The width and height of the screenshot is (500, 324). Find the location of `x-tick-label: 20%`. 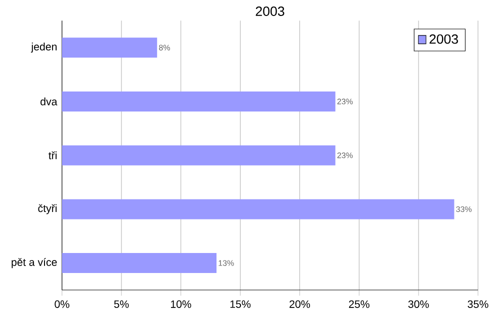

x-tick-label: 20% is located at coordinates (300, 304).